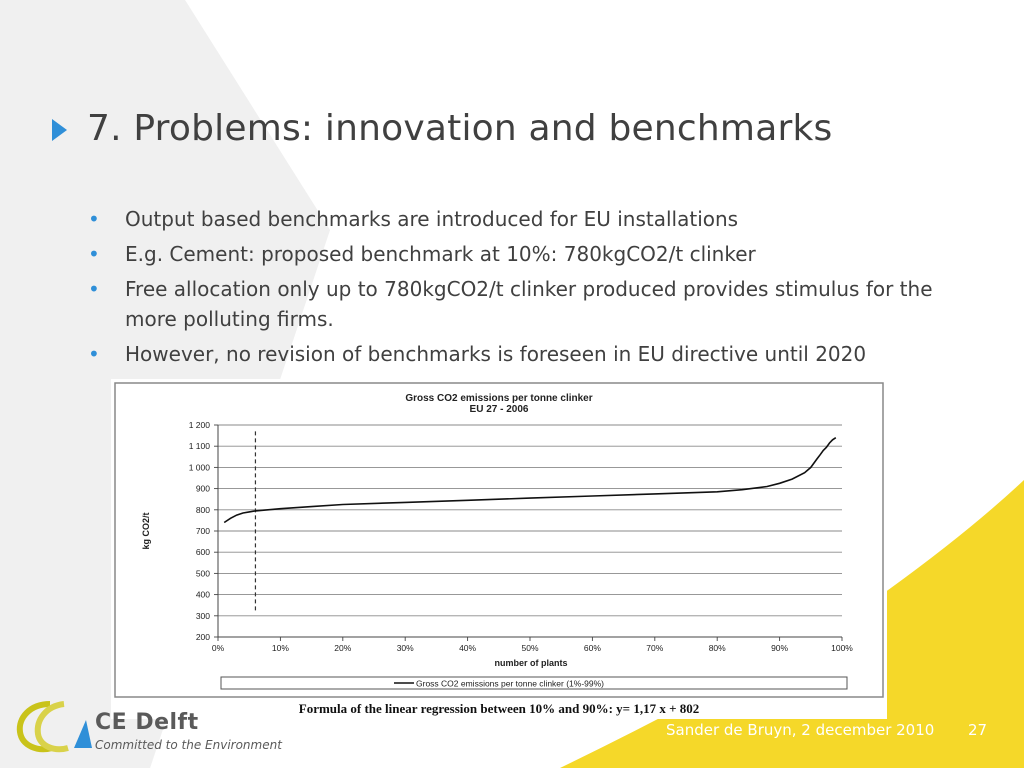 The width and height of the screenshot is (1024, 768). What do you see at coordinates (717, 648) in the screenshot?
I see `x-tick-label: 80%` at bounding box center [717, 648].